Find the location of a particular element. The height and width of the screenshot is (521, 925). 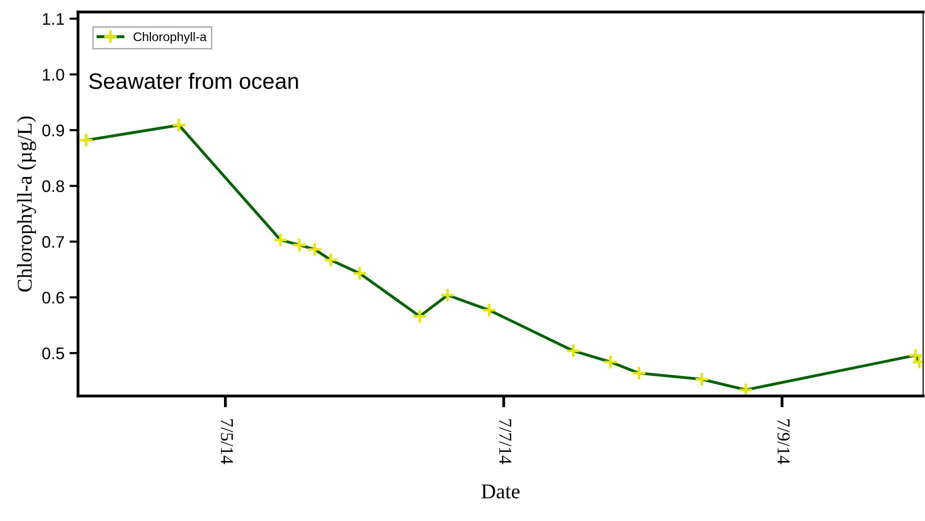

x-tick-label: 7/9/14 is located at coordinates (784, 441).